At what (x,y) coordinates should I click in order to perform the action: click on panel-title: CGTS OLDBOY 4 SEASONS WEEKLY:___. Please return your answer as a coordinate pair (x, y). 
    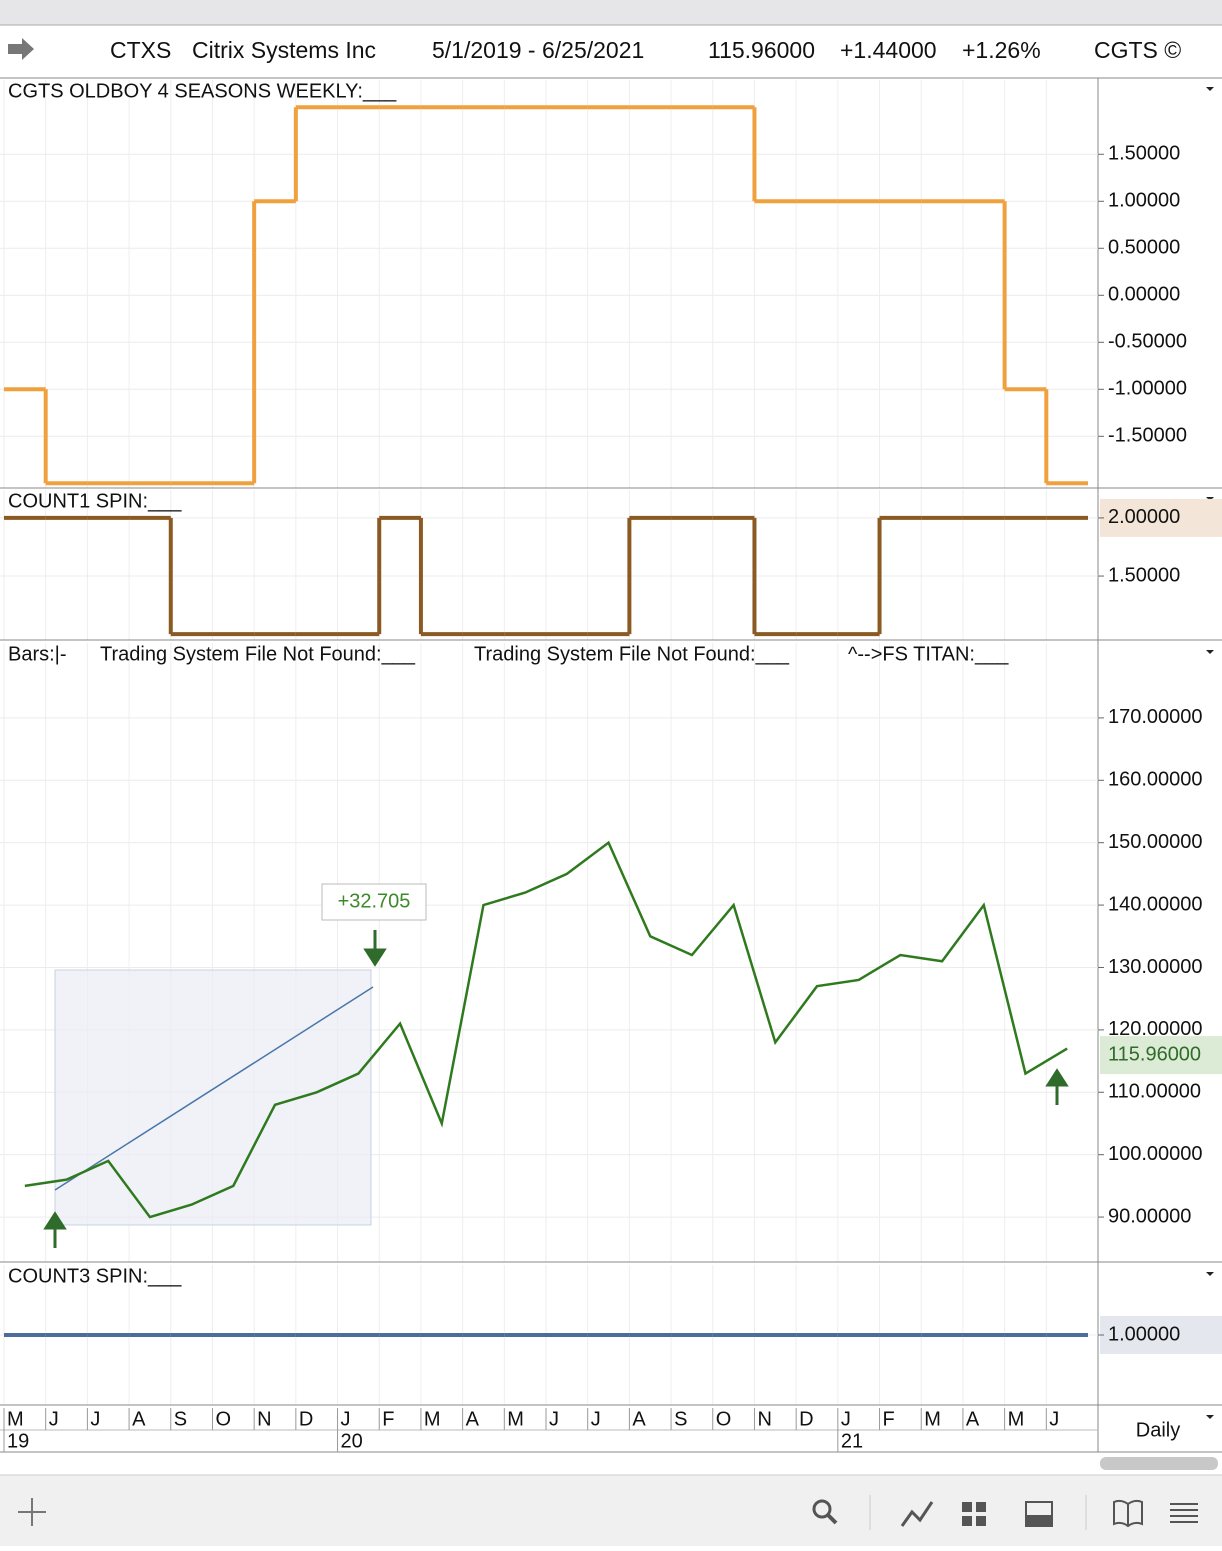
    Looking at the image, I should click on (202, 91).